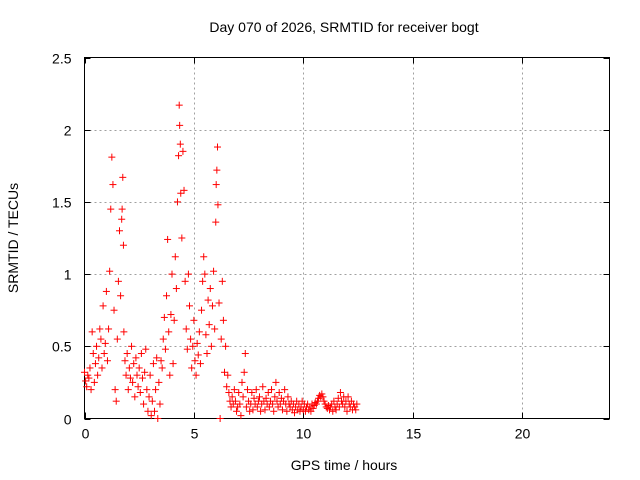  I want to click on y-tick-labels: 0 0.5 1 1.5 2 2.5, so click(62, 239).